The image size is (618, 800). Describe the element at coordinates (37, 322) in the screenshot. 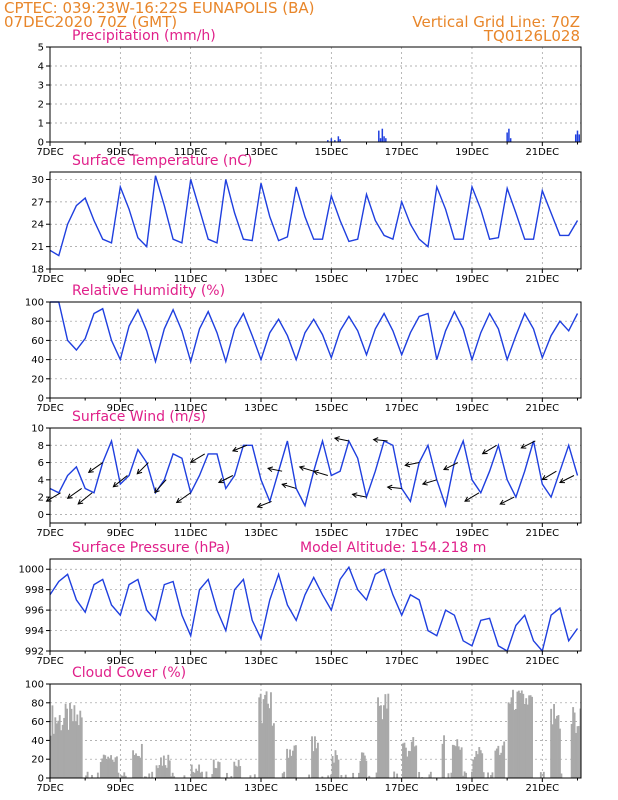

I see `y-tick-label: 80` at that location.